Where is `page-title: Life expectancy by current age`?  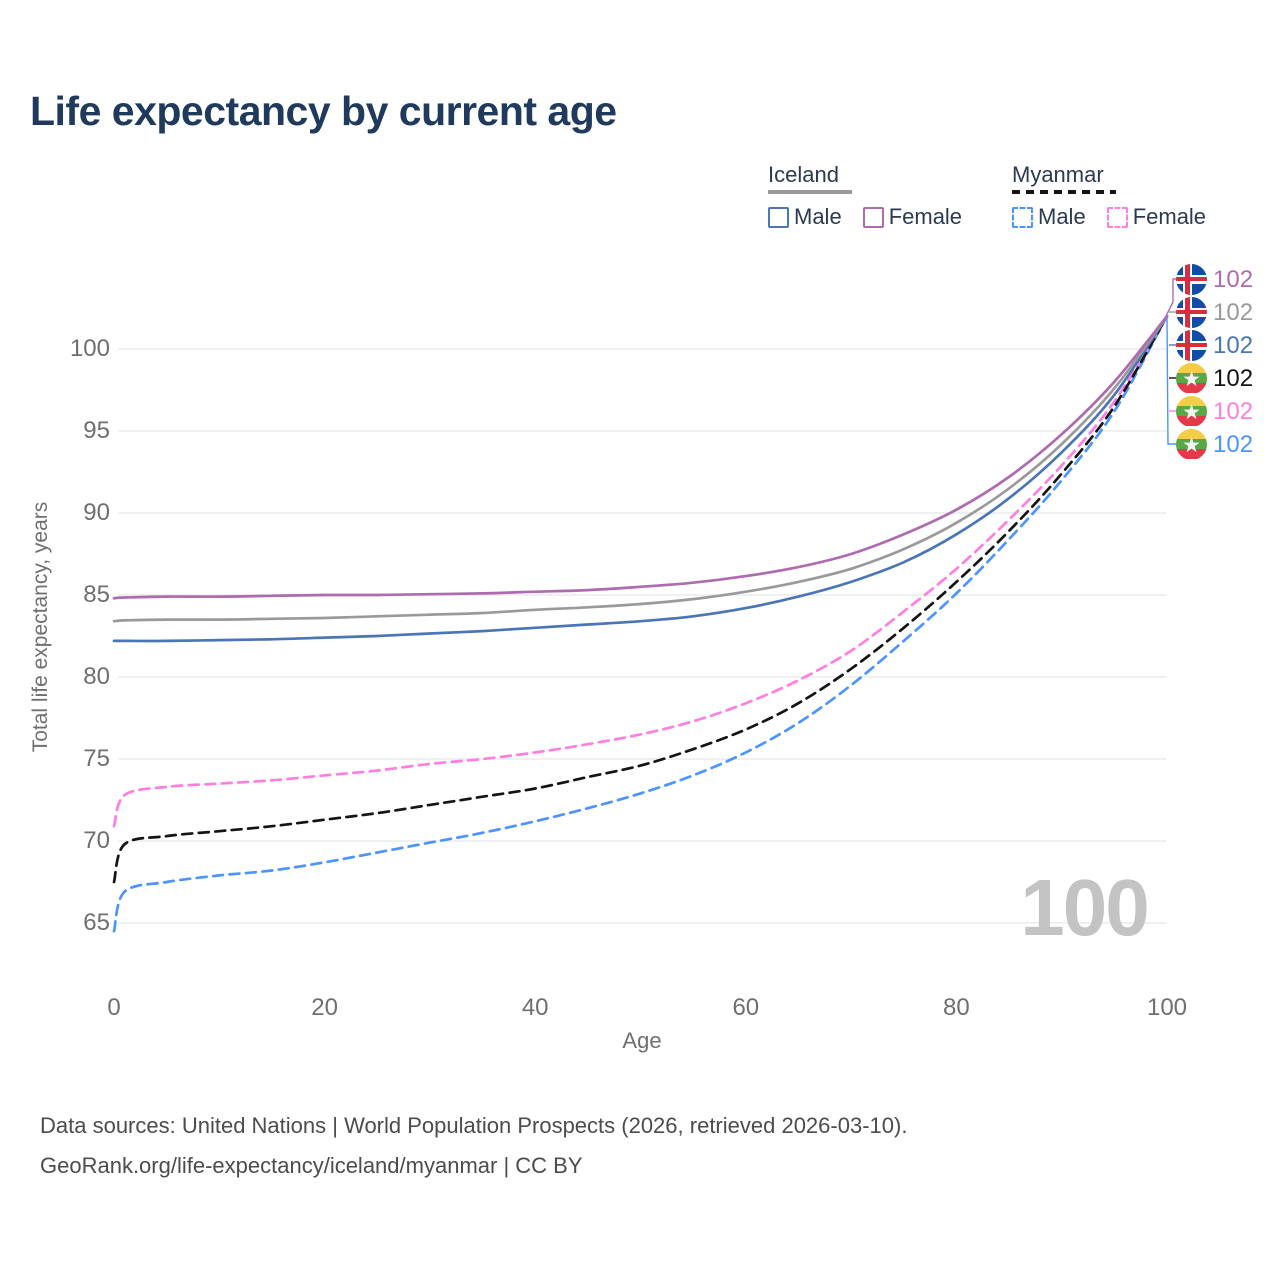 page-title: Life expectancy by current age is located at coordinates (323, 111).